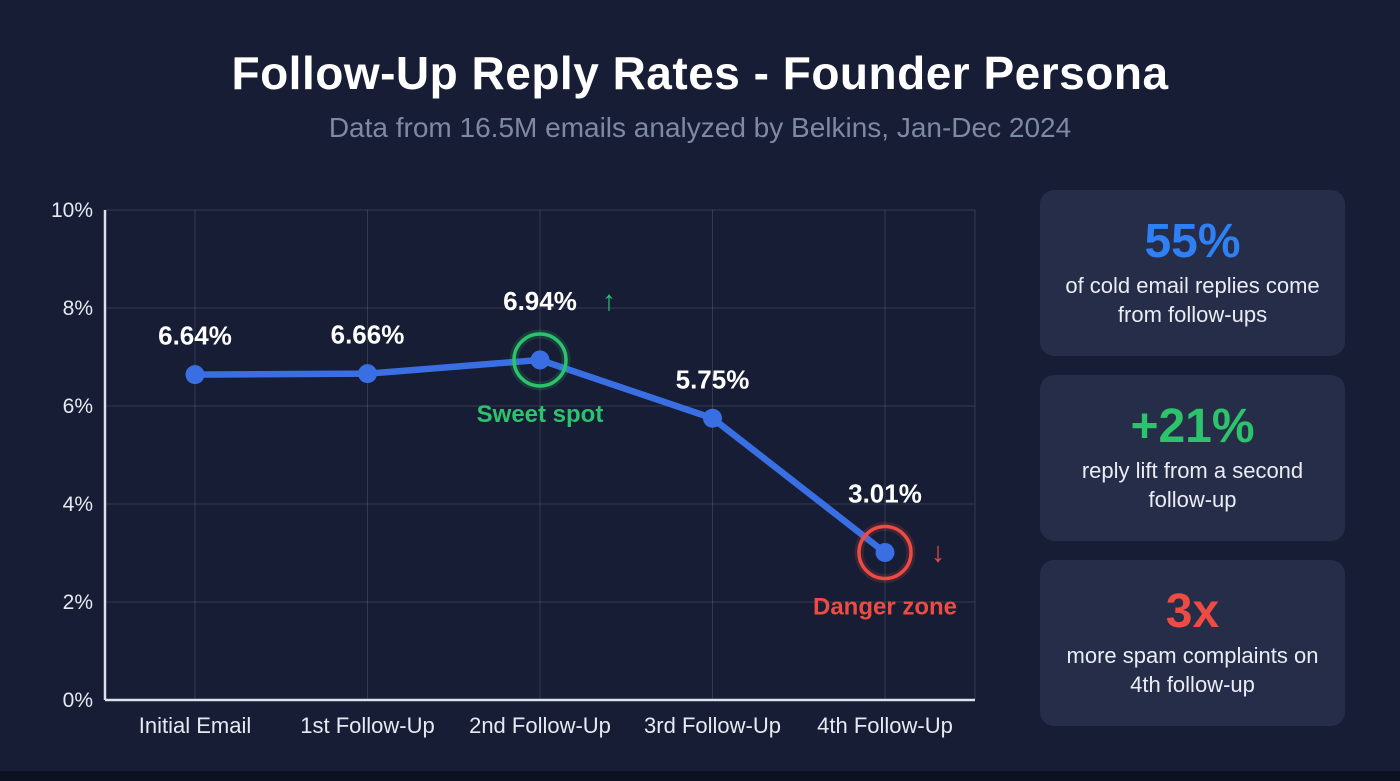  What do you see at coordinates (885, 607) in the screenshot?
I see `svg-text: Danger zone` at bounding box center [885, 607].